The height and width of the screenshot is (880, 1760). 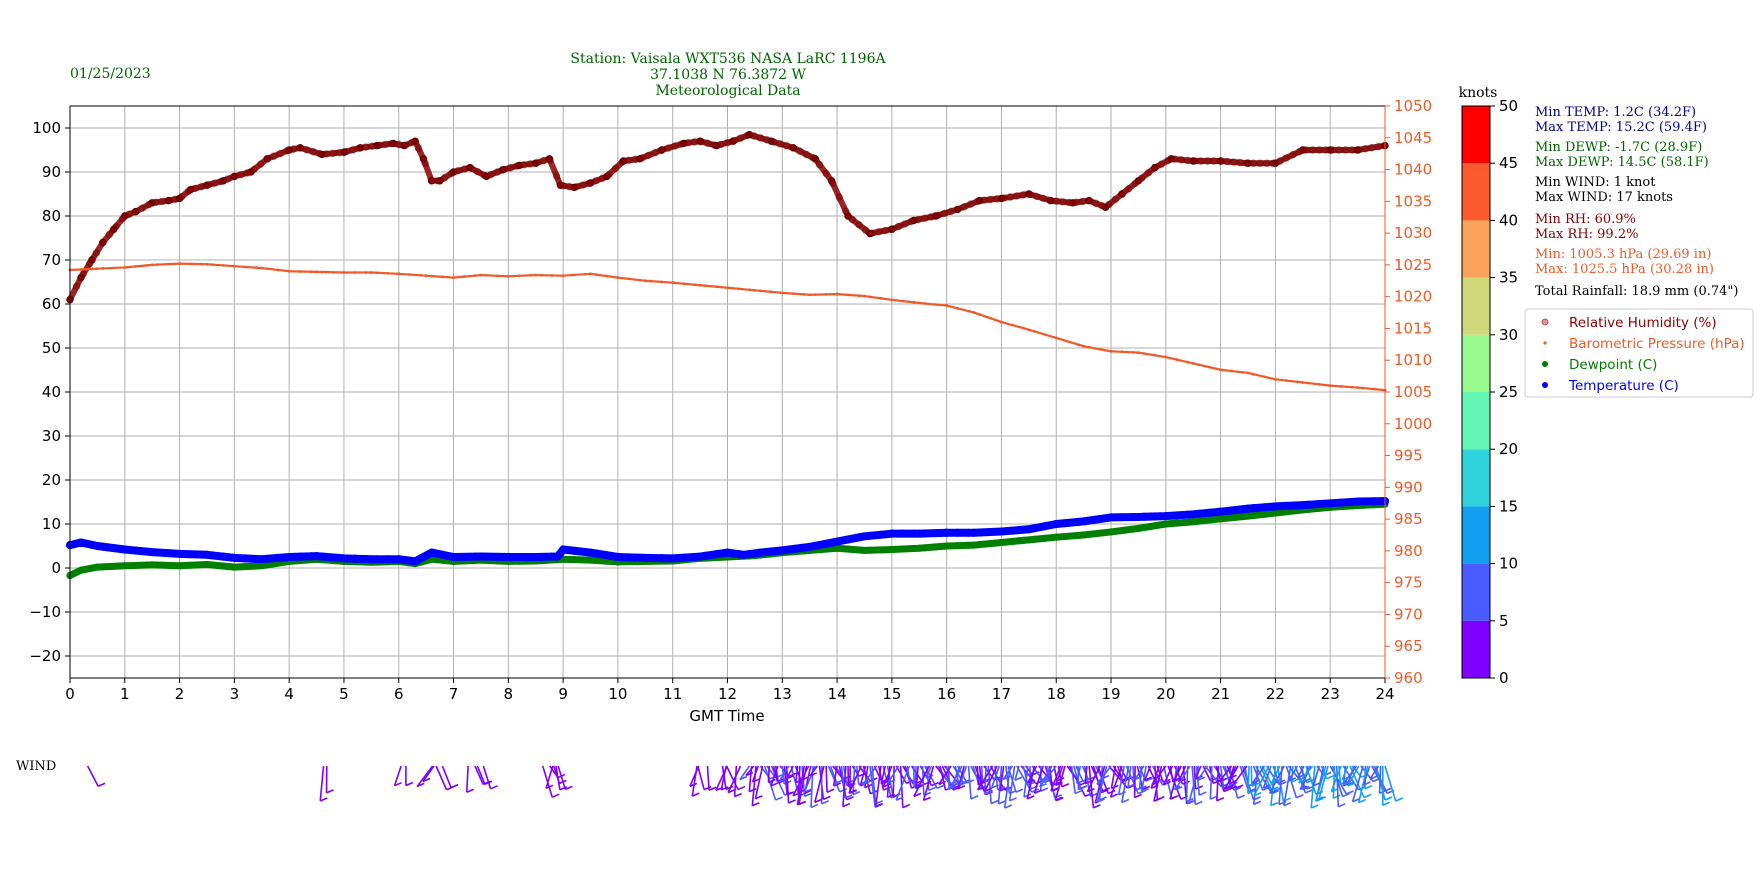 I want to click on x-tick-label: 13, so click(x=782, y=694).